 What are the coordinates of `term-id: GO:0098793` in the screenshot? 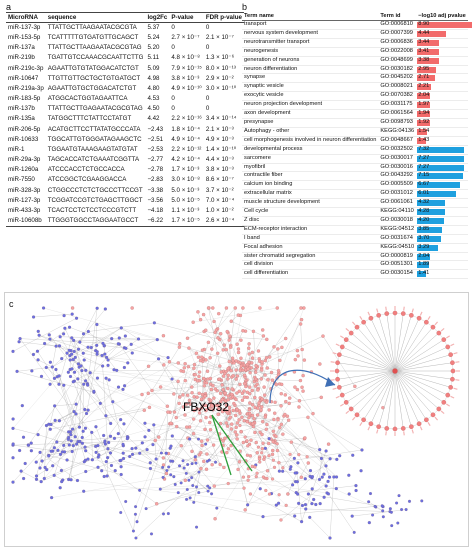 It's located at (397, 123).